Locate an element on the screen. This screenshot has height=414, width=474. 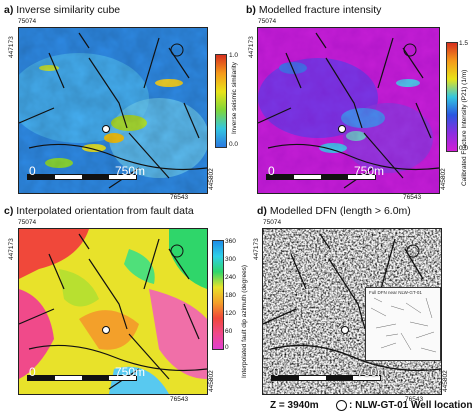
panel-c-colorbar-tick-3: 180 is located at coordinates (230, 295).